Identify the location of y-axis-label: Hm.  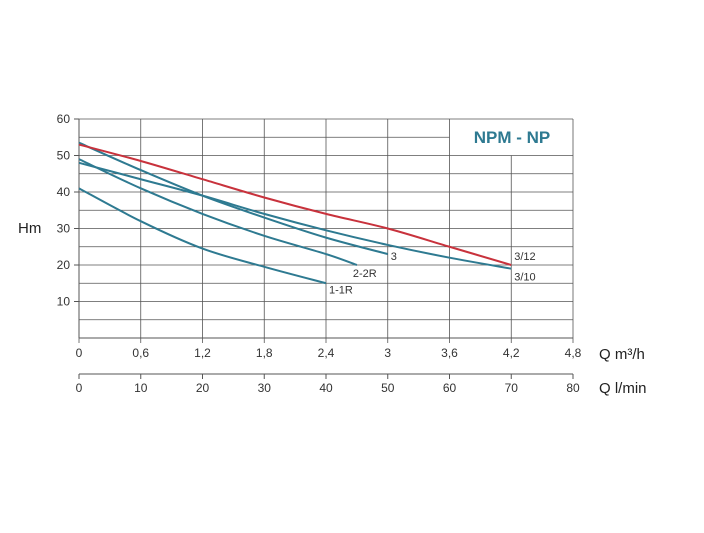
(29, 228).